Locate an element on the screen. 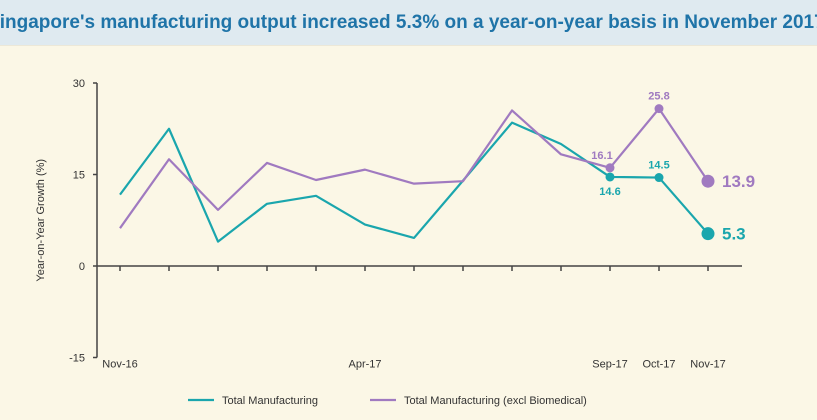 The height and width of the screenshot is (420, 817). x-tick-label: Nov-16 is located at coordinates (119, 365).